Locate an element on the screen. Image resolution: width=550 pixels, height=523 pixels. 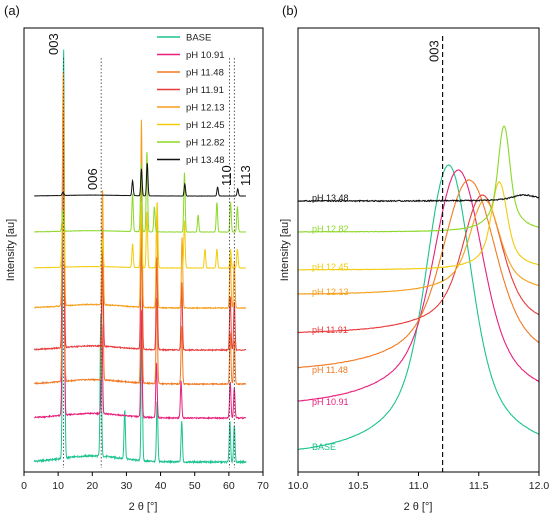
panel-a-x-ticks: 0 10 20 30 40 50 60 70 is located at coordinates (145, 482).